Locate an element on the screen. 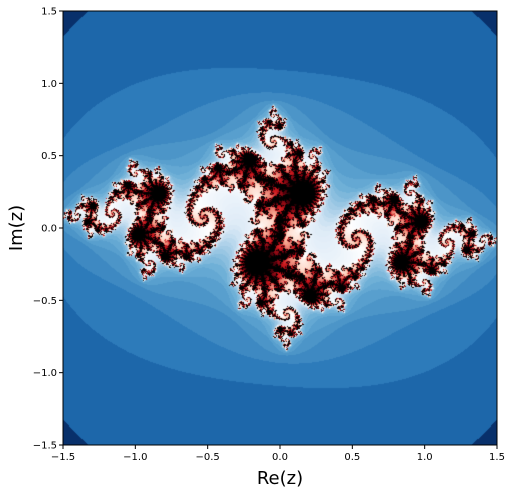 Image resolution: width=512 pixels, height=494 pixels. x-tick-label: 1.5 is located at coordinates (497, 457).